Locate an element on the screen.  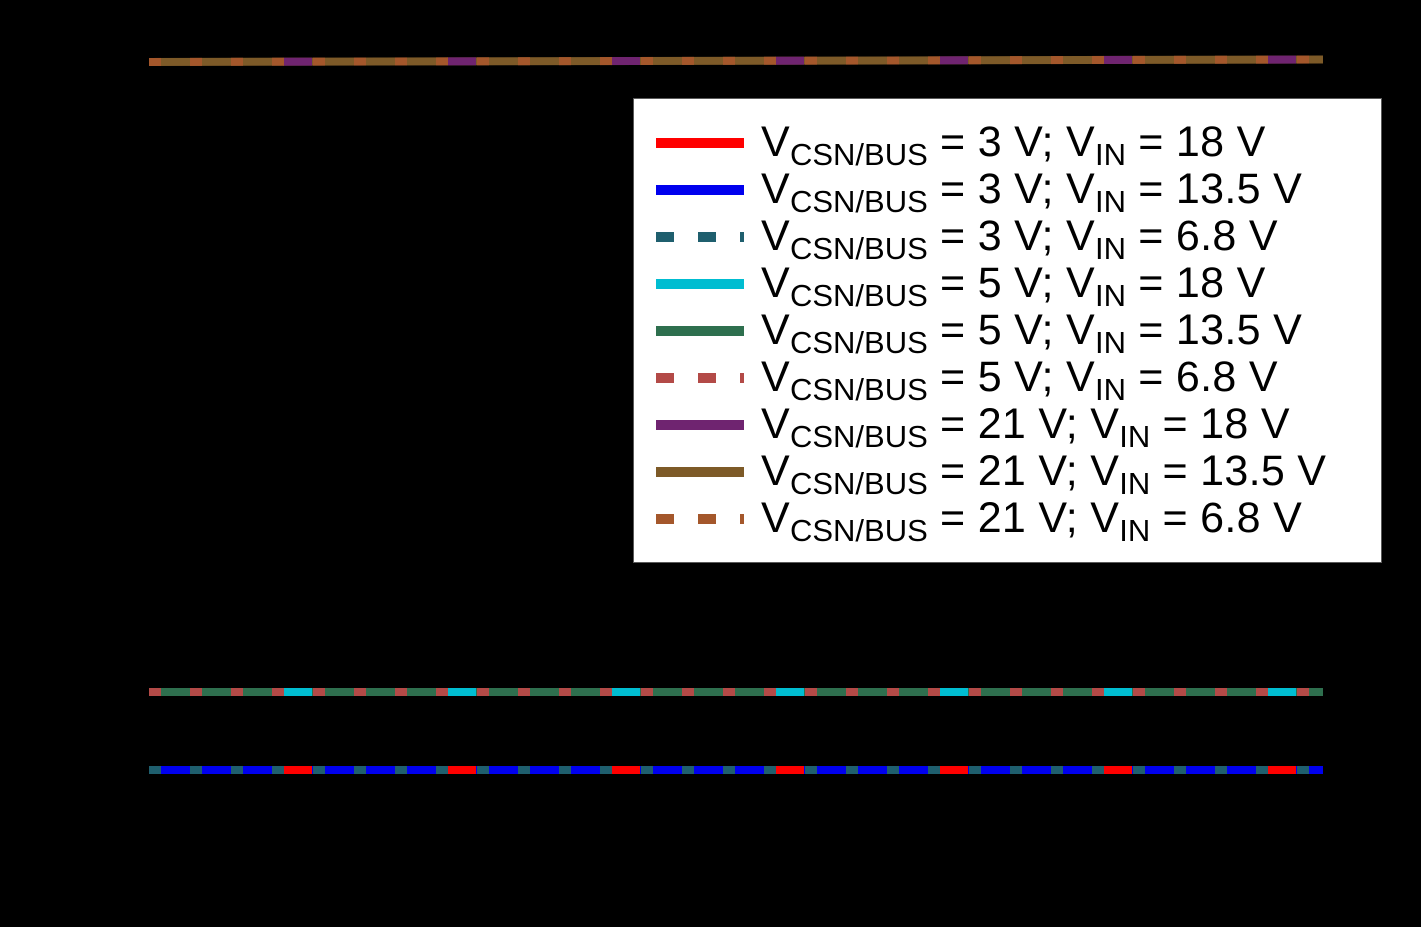
legend-entry-8: VCSN/BUS = 21 V; VIN = 13.5 V is located at coordinates (1018, 474).